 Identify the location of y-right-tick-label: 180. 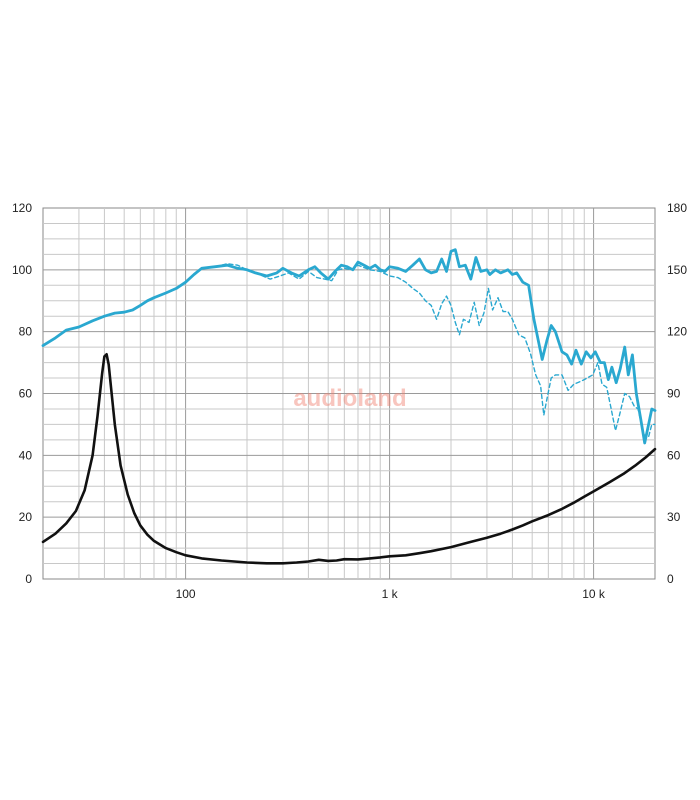
(677, 208).